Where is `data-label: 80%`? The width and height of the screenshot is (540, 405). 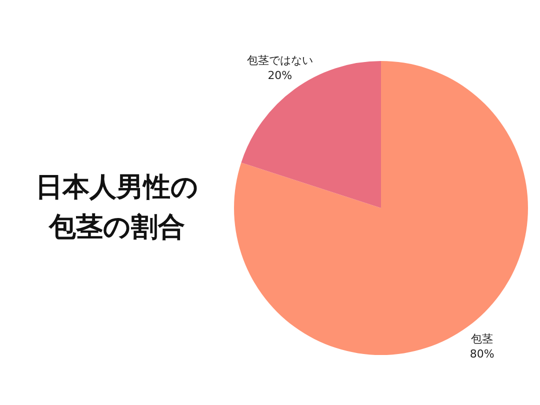 data-label: 80% is located at coordinates (482, 354).